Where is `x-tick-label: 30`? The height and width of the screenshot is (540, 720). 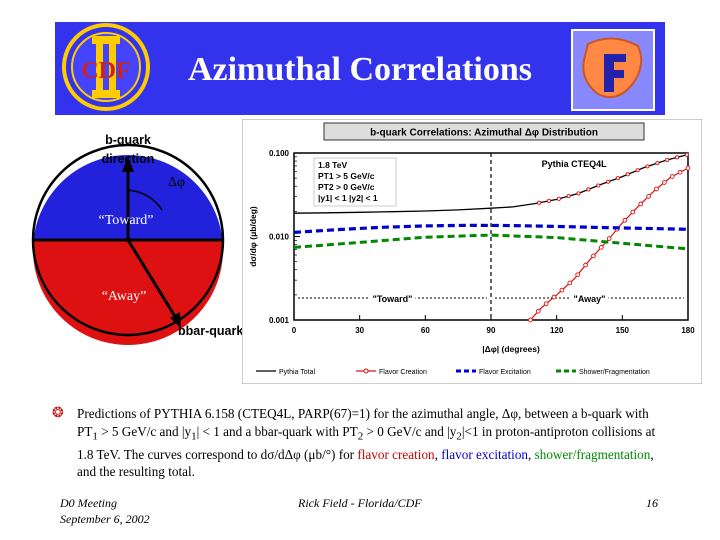 x-tick-label: 30 is located at coordinates (359, 330).